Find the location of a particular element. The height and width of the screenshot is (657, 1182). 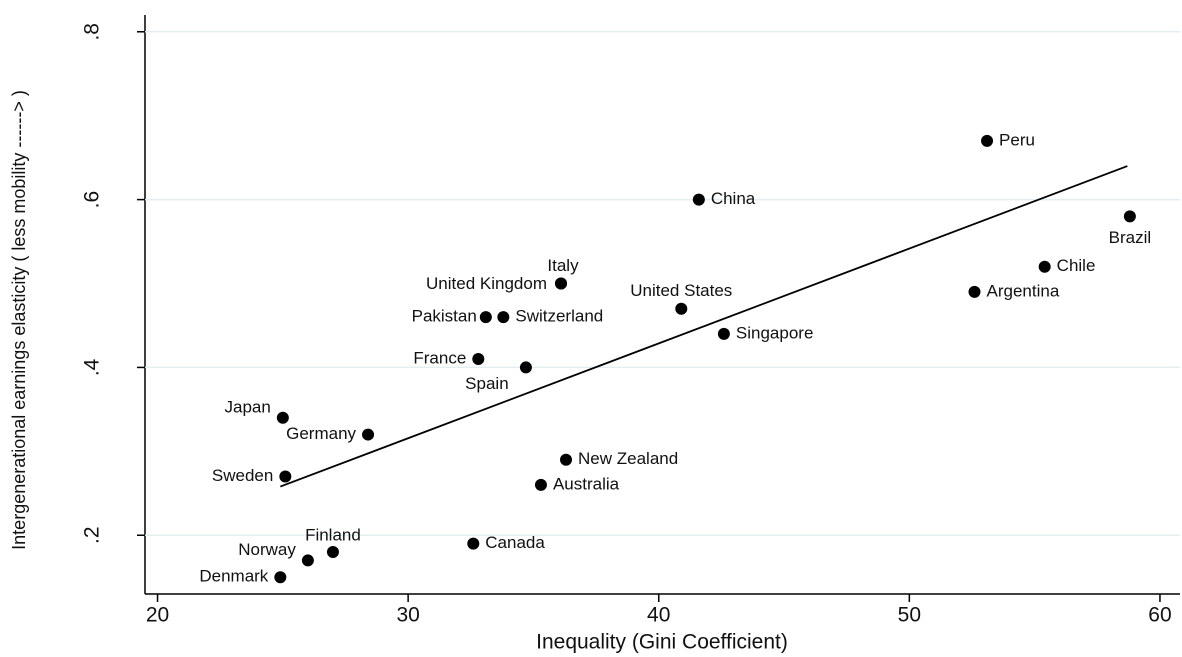

point-label: United Kingdom is located at coordinates (486, 283).